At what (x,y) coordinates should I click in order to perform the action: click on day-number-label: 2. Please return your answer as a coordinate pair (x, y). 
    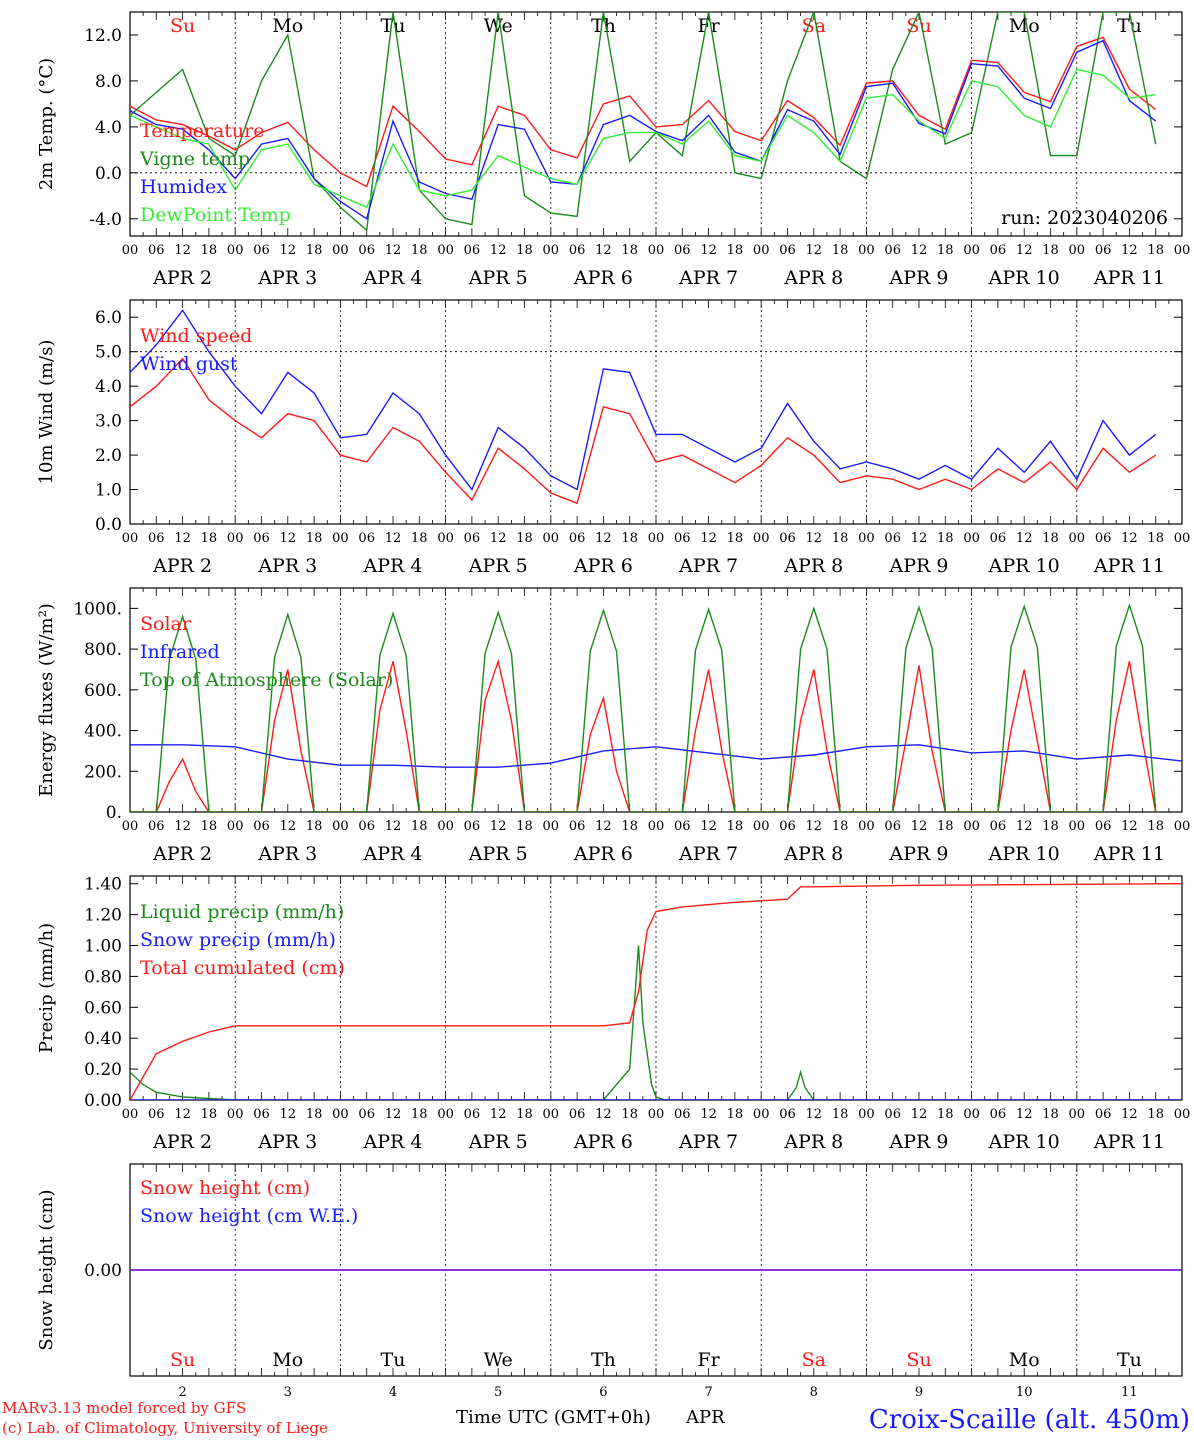
    Looking at the image, I should click on (182, 1392).